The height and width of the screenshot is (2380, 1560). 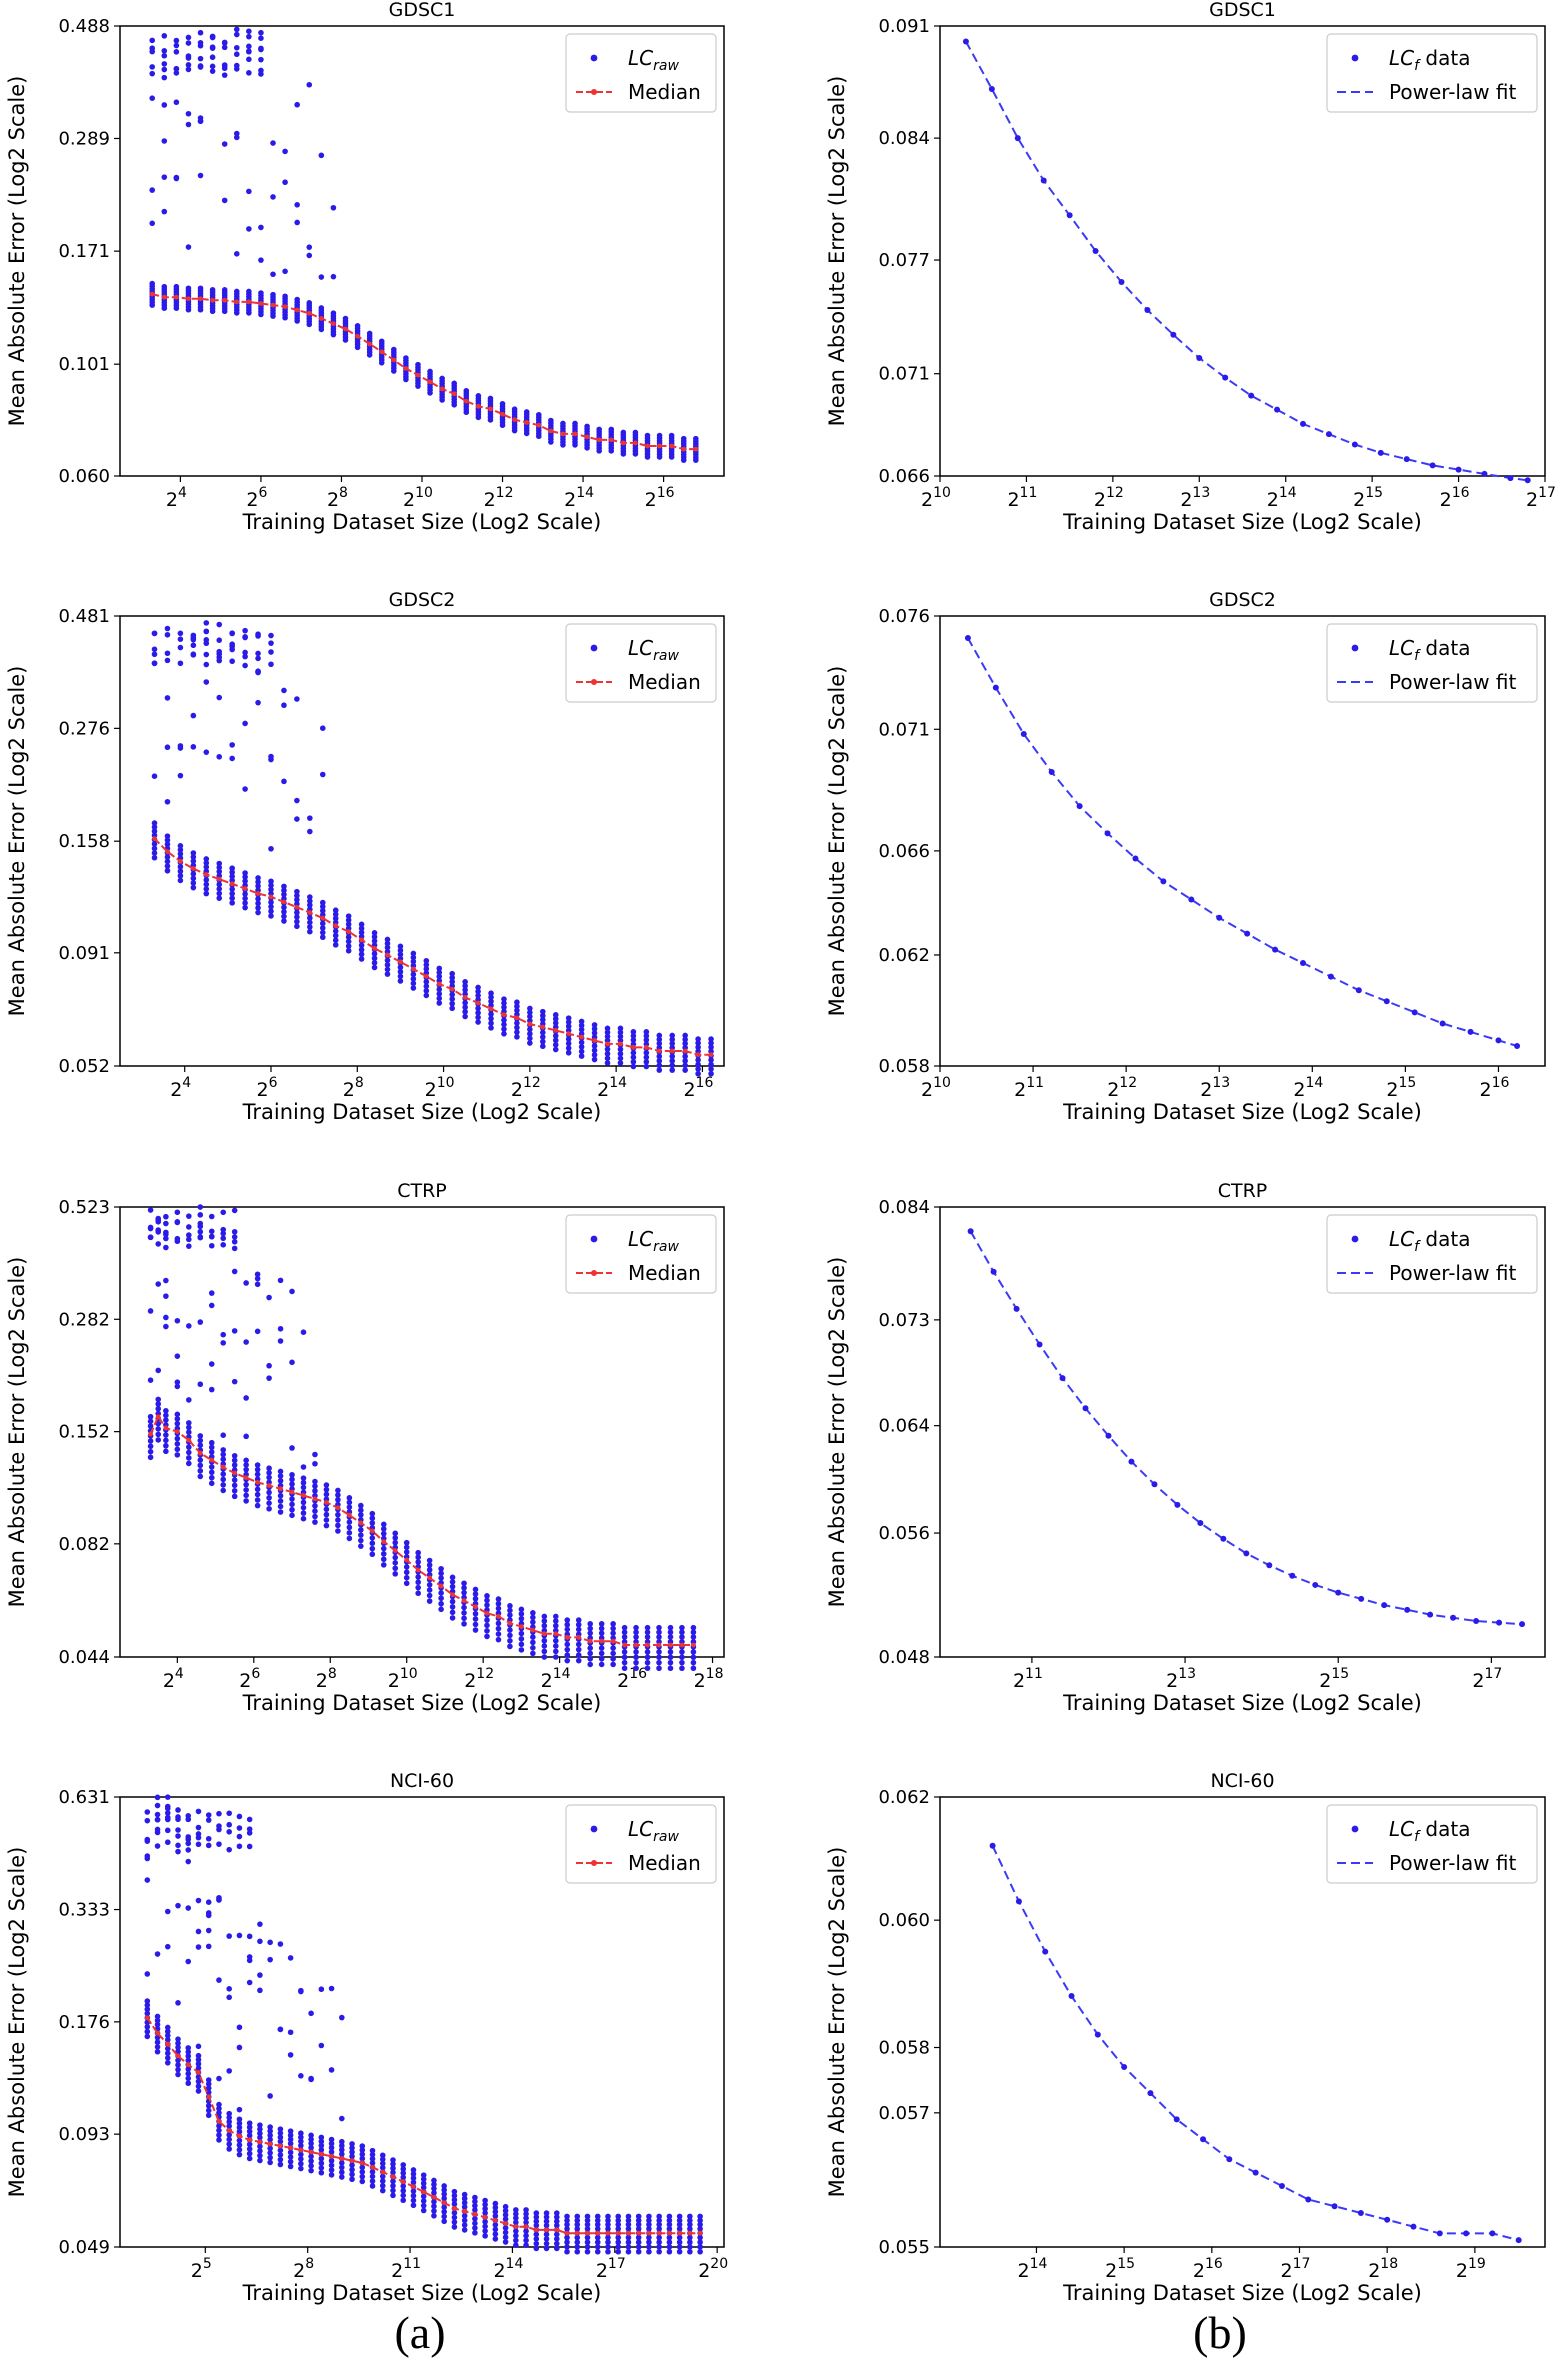 I want to click on x-axis-label: Training Dataset Size (Log2 Scale), so click(x=1242, y=1703).